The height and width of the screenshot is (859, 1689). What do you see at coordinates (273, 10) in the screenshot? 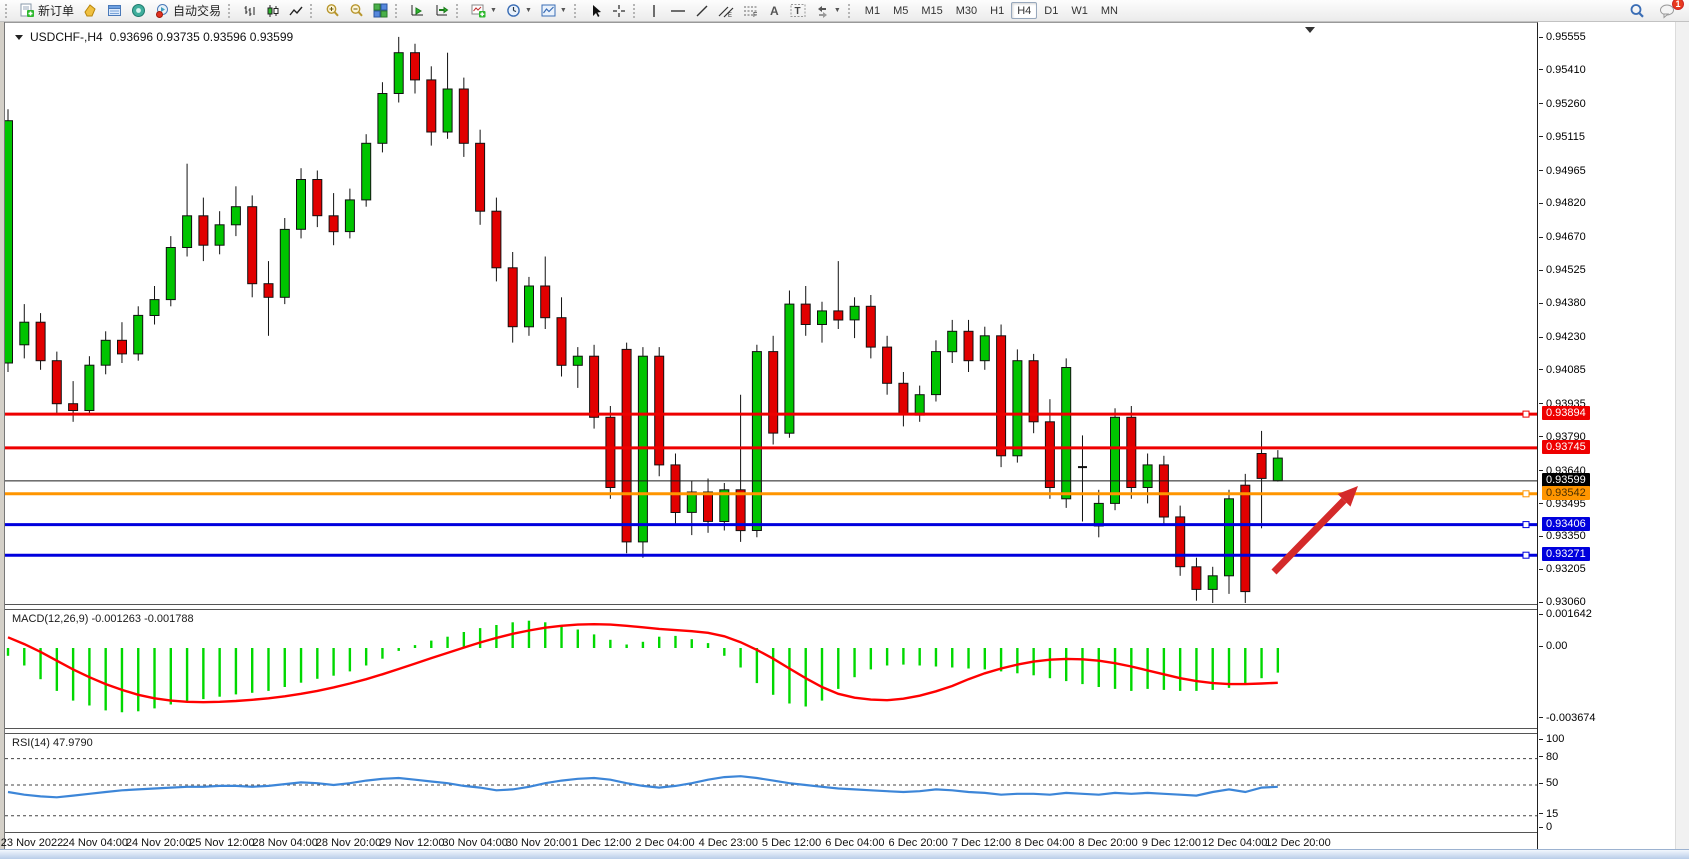
I see `candlestick-mode-button` at bounding box center [273, 10].